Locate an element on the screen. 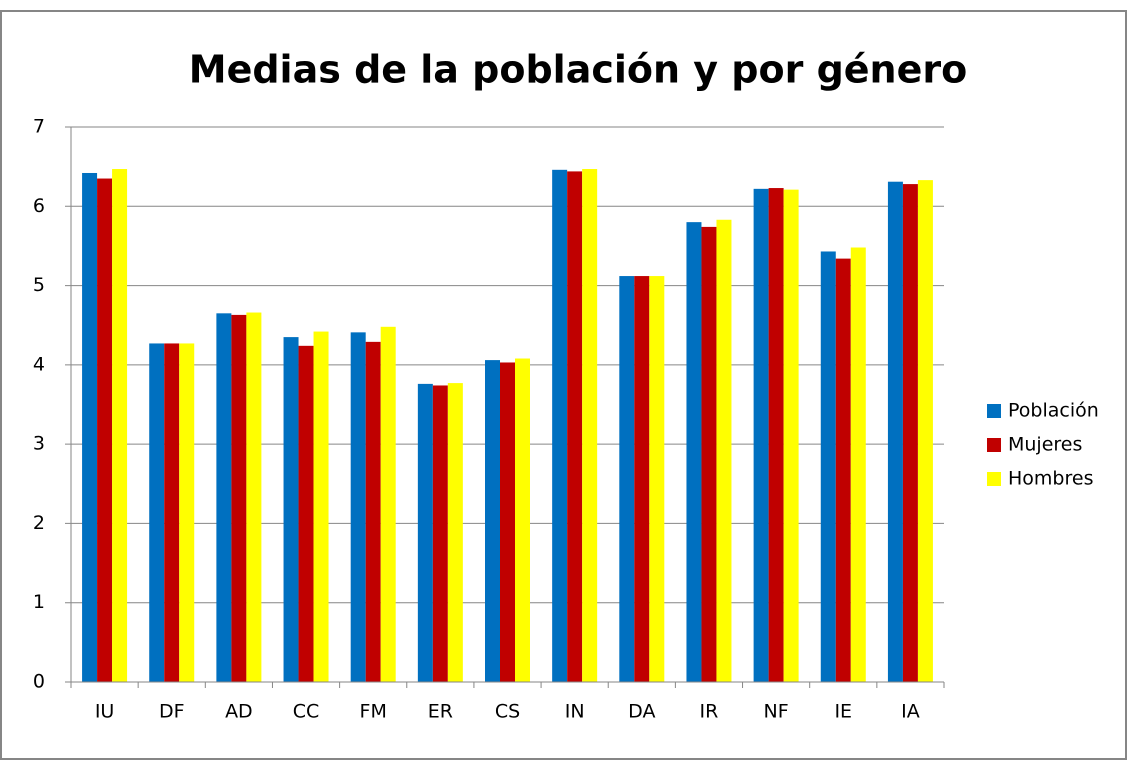 The image size is (1129, 762). x-tick-label: IN is located at coordinates (575, 712).